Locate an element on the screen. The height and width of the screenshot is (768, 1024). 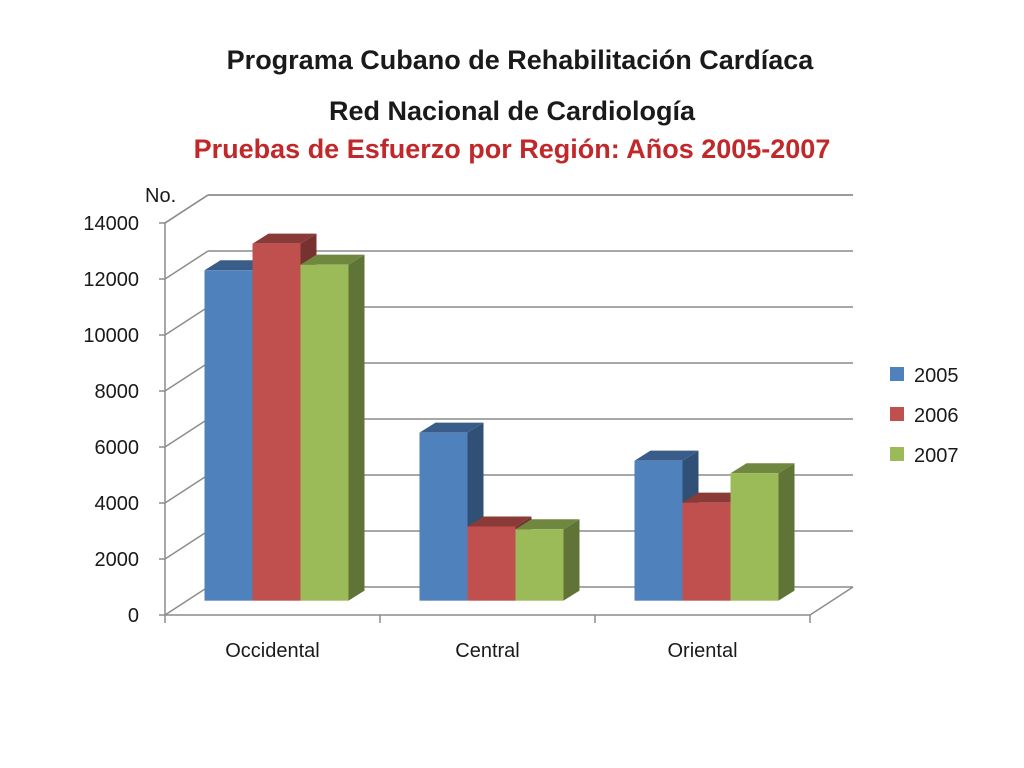
y-tick-label: 6000 is located at coordinates (117, 448).